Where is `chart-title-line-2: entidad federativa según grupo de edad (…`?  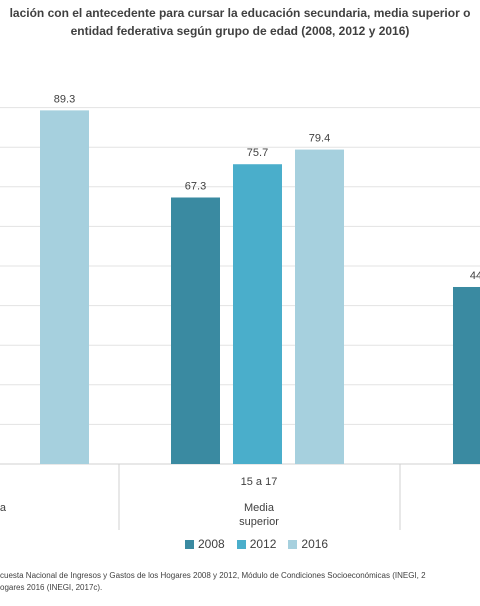
chart-title-line-2: entidad federativa según grupo de edad (… is located at coordinates (240, 31).